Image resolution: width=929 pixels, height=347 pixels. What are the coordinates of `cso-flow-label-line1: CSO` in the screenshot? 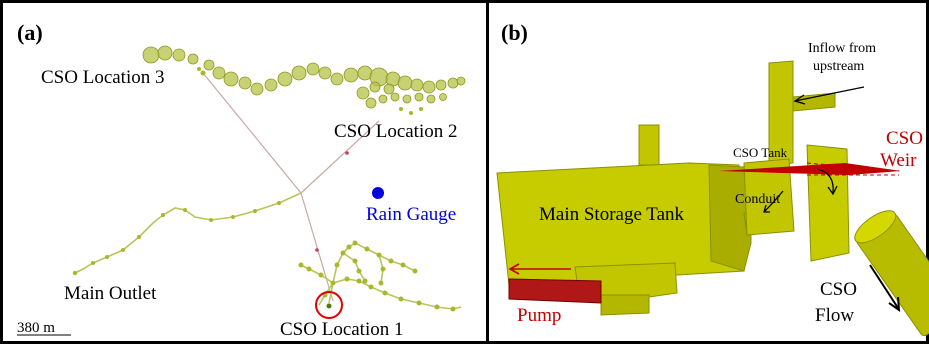 It's located at (838, 289).